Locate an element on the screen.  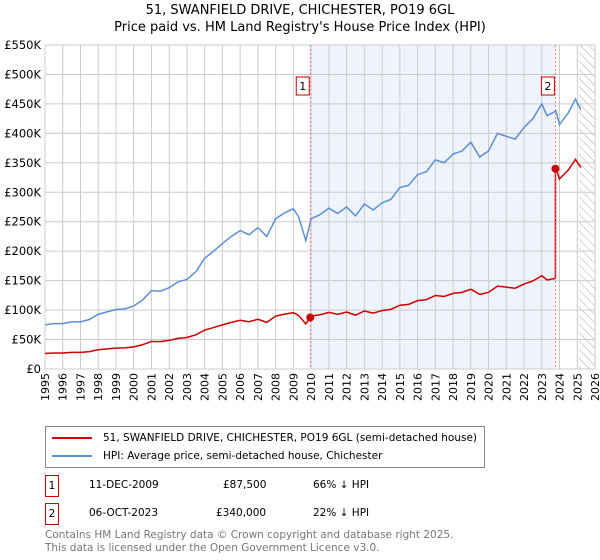
x-tick-label: 2026 is located at coordinates (594, 387).